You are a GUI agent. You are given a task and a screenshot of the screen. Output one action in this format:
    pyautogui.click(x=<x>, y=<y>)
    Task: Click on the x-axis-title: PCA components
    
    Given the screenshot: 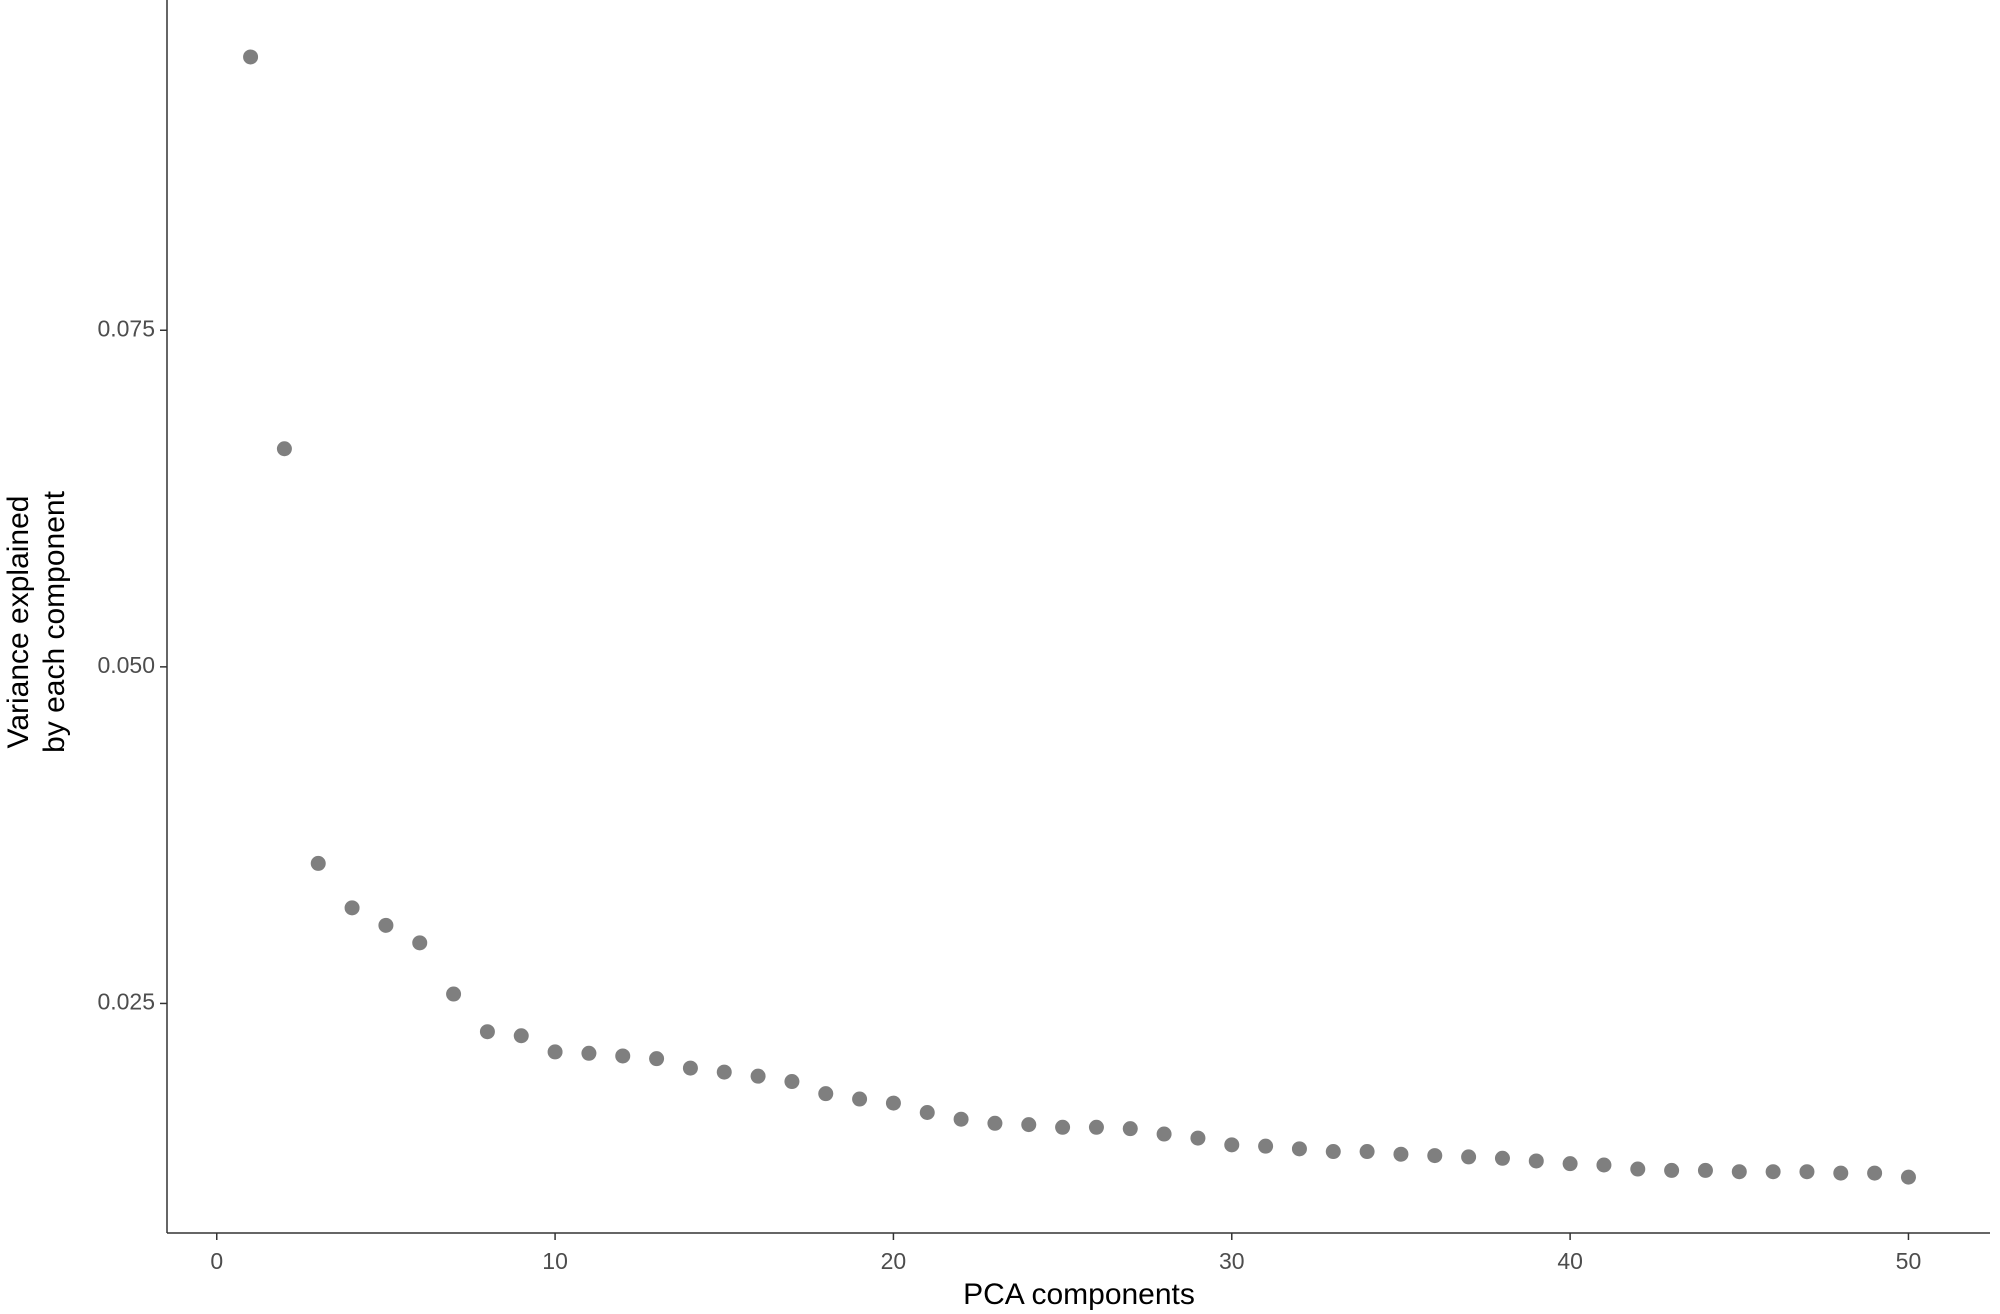 What is the action you would take?
    pyautogui.click(x=1079, y=1294)
    